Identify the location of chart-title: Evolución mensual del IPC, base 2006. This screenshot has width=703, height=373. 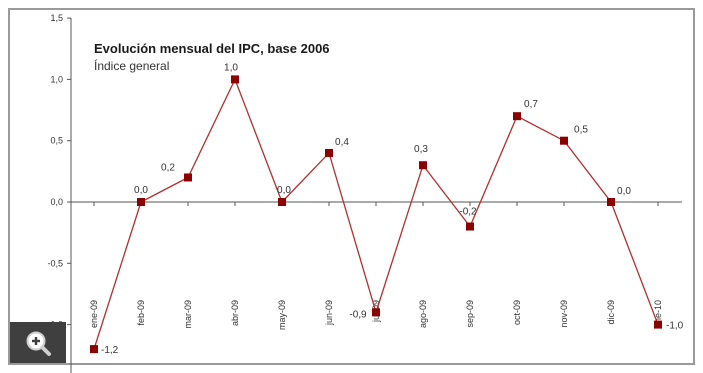
(212, 48).